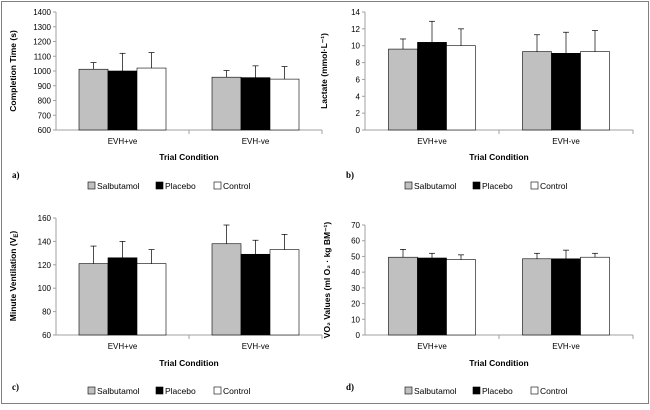 The height and width of the screenshot is (410, 650). Describe the element at coordinates (355, 225) in the screenshot. I see `y-tick-label: 70` at that location.